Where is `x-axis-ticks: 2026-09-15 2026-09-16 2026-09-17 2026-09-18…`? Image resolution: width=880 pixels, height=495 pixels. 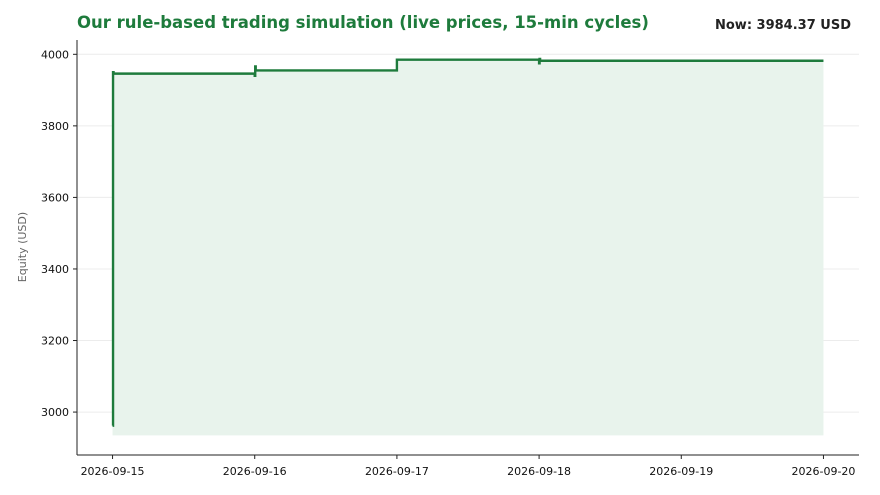 x-axis-ticks: 2026-09-15 2026-09-16 2026-09-17 2026-09-18… is located at coordinates (468, 466).